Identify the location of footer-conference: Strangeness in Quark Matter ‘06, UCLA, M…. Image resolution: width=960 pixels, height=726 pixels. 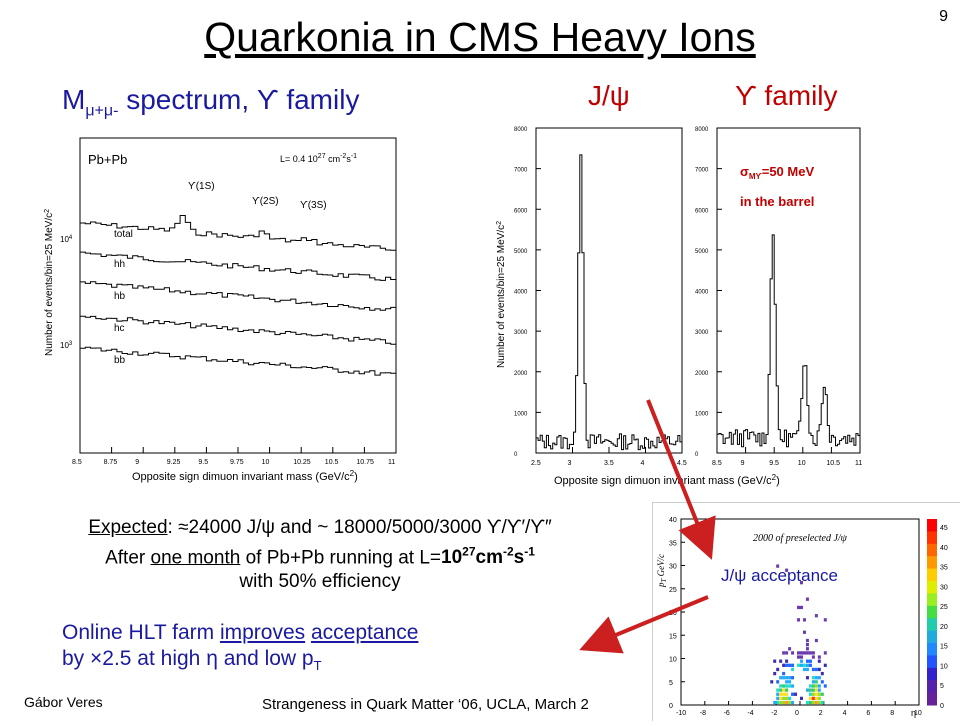
(425, 704).